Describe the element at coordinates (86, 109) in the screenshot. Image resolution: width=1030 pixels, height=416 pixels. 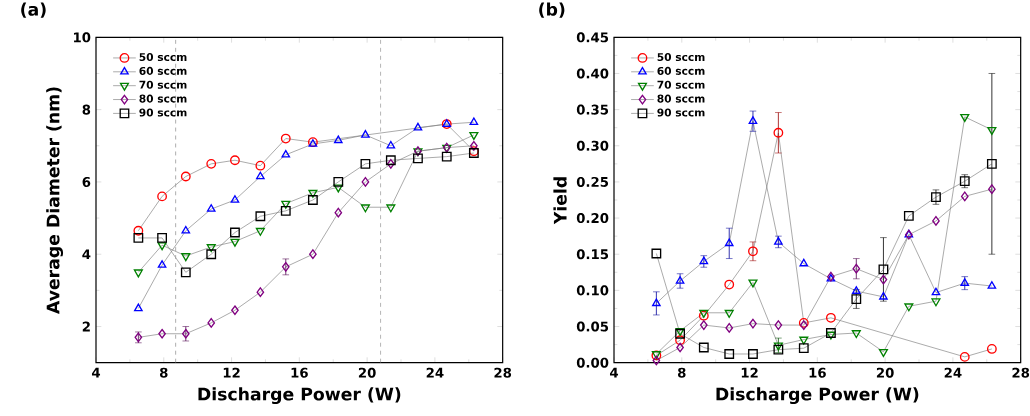
I see `y-tick-label: 8` at that location.